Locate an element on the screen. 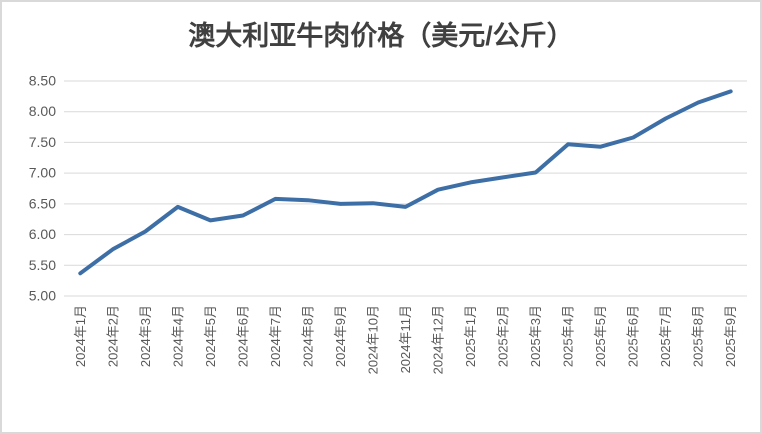 This screenshot has width=762, height=434. x-axis-tick-label: 2025年3月 is located at coordinates (535, 336).